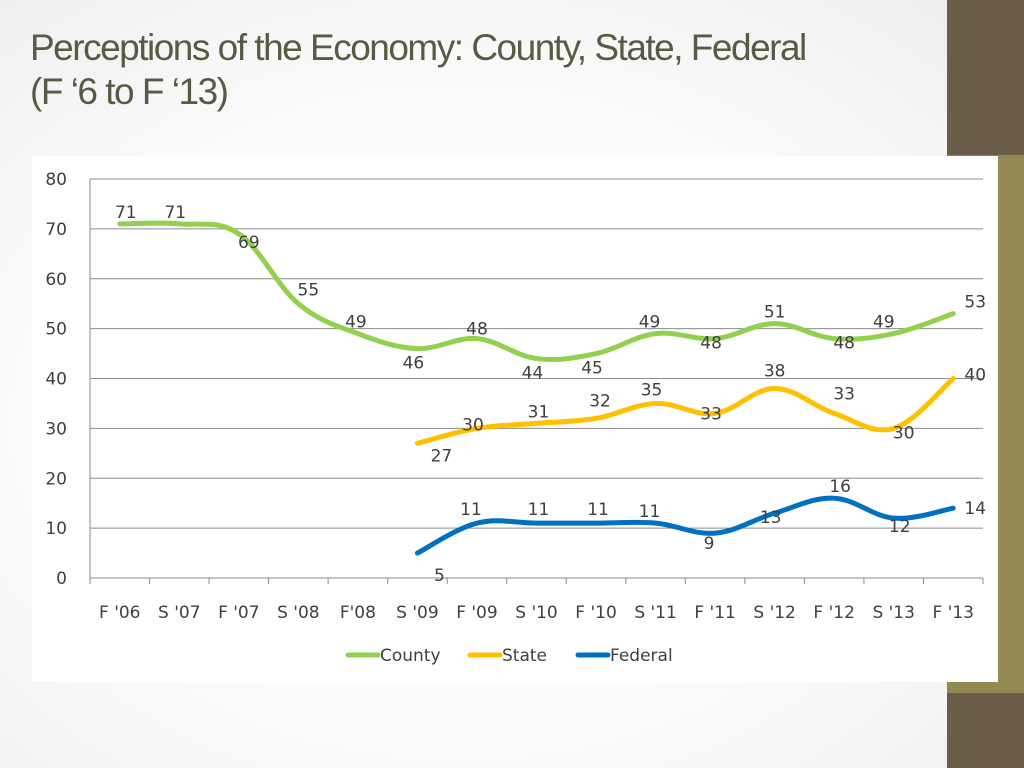 This screenshot has height=768, width=1024. Describe the element at coordinates (56, 479) in the screenshot. I see `y-tick-label: 20` at that location.